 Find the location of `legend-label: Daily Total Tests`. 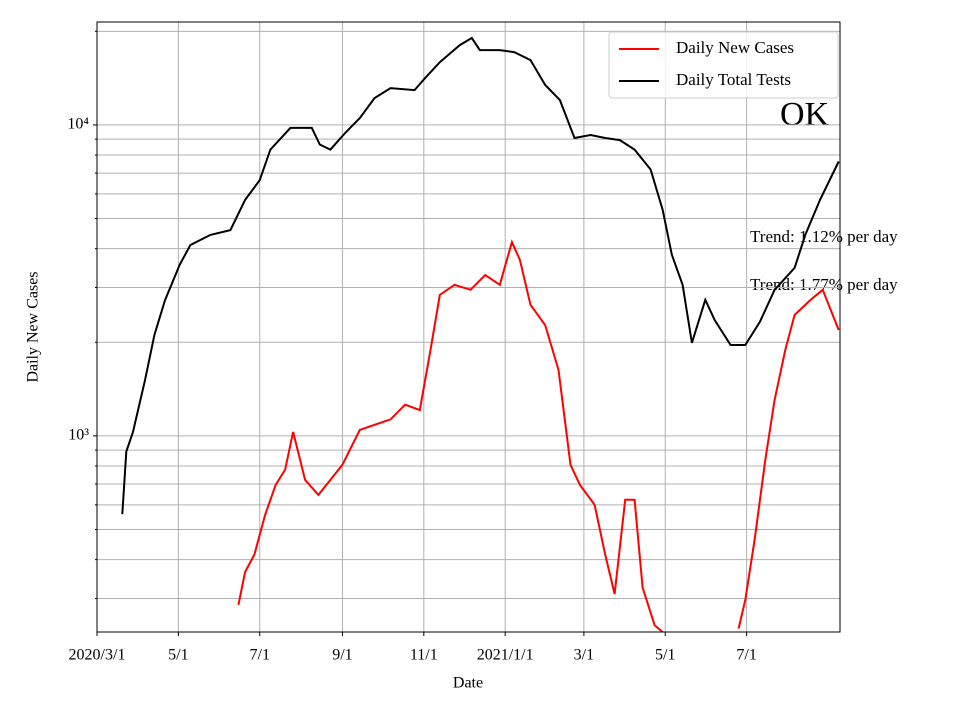

legend-label: Daily Total Tests is located at coordinates (733, 79).